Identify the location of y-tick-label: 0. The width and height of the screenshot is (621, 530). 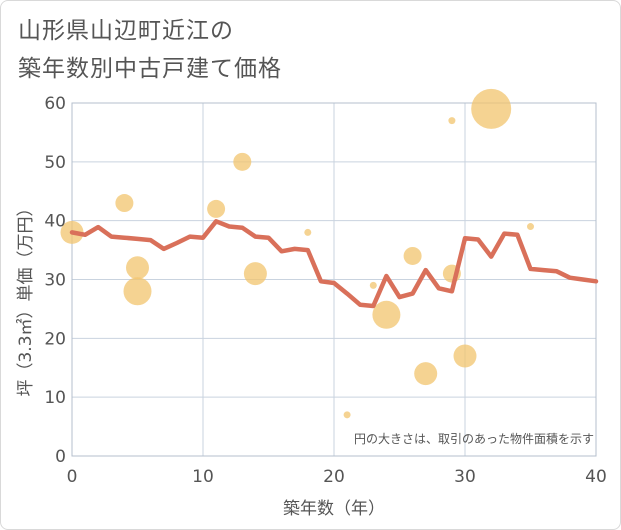
(60, 457).